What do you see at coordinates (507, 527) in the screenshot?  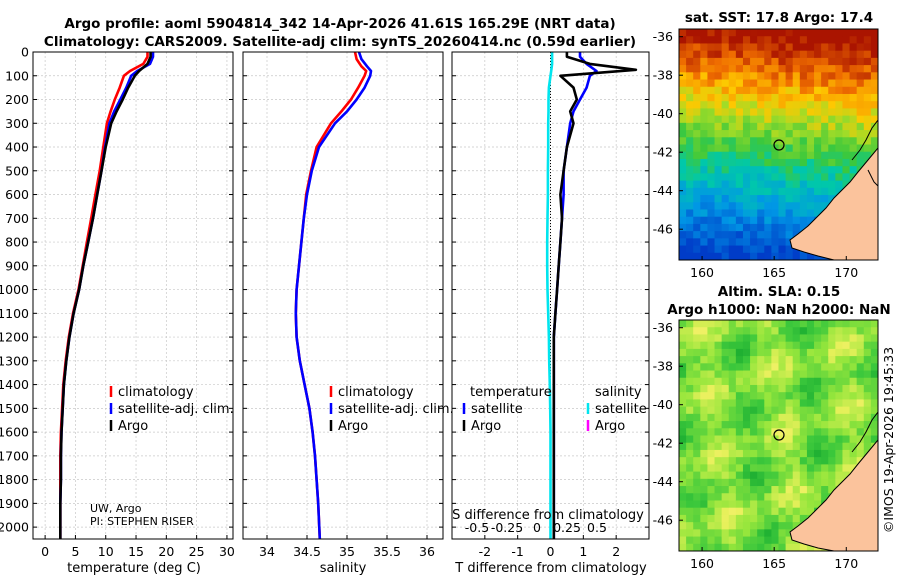 I see `sdiff-tick-label: -0.25` at bounding box center [507, 527].